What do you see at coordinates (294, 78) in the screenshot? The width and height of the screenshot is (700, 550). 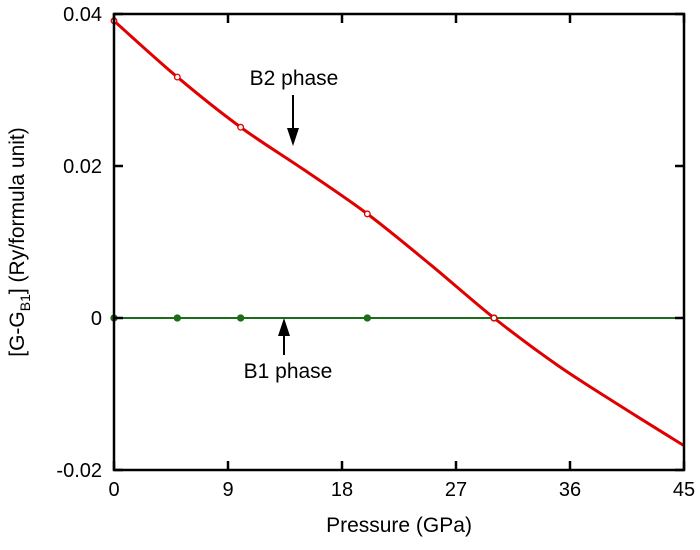 I see `annotation-b2-phase: B2 phase` at bounding box center [294, 78].